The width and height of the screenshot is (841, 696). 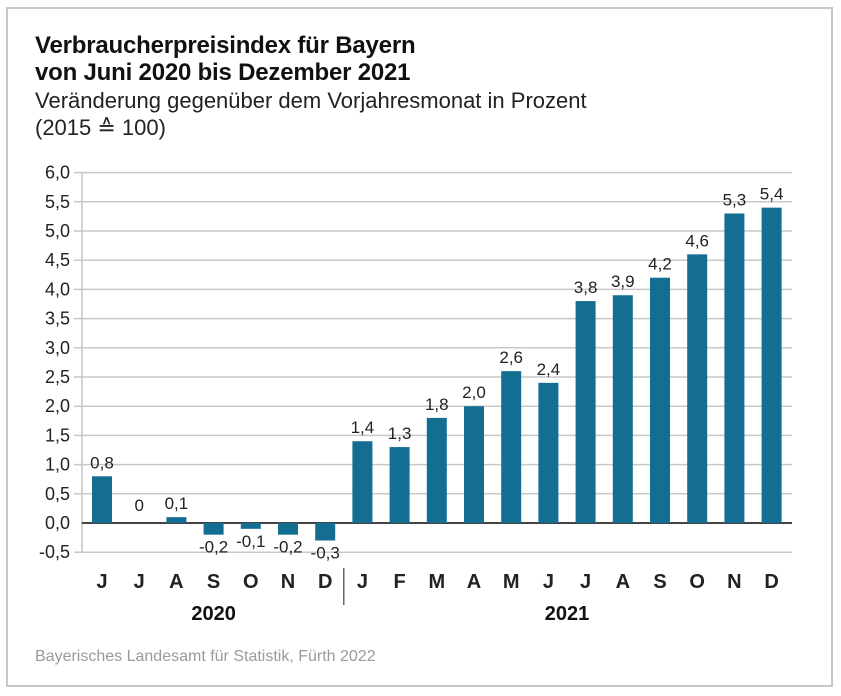 What do you see at coordinates (100, 127) in the screenshot?
I see `chart-subtitle-line-2: (2015 ≙ 100)` at bounding box center [100, 127].